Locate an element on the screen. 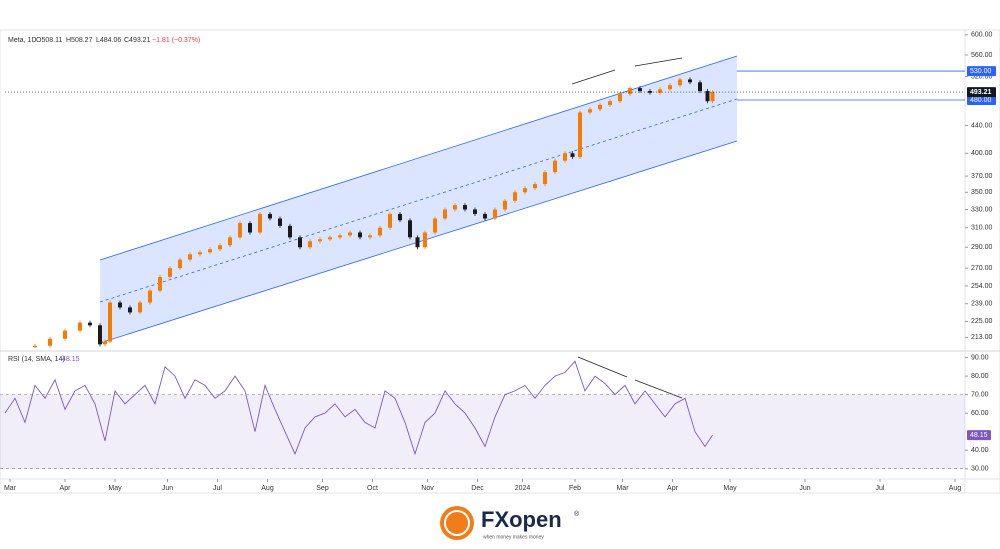 The image size is (1000, 549). y-tick-label: 239.00 is located at coordinates (982, 304).